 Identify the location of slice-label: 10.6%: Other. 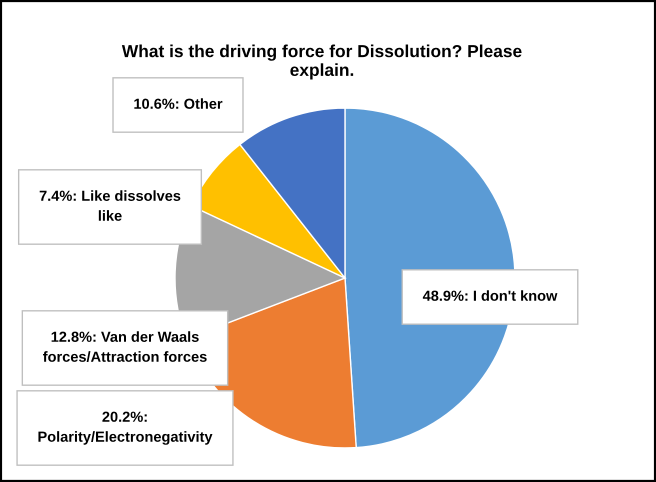
(178, 103).